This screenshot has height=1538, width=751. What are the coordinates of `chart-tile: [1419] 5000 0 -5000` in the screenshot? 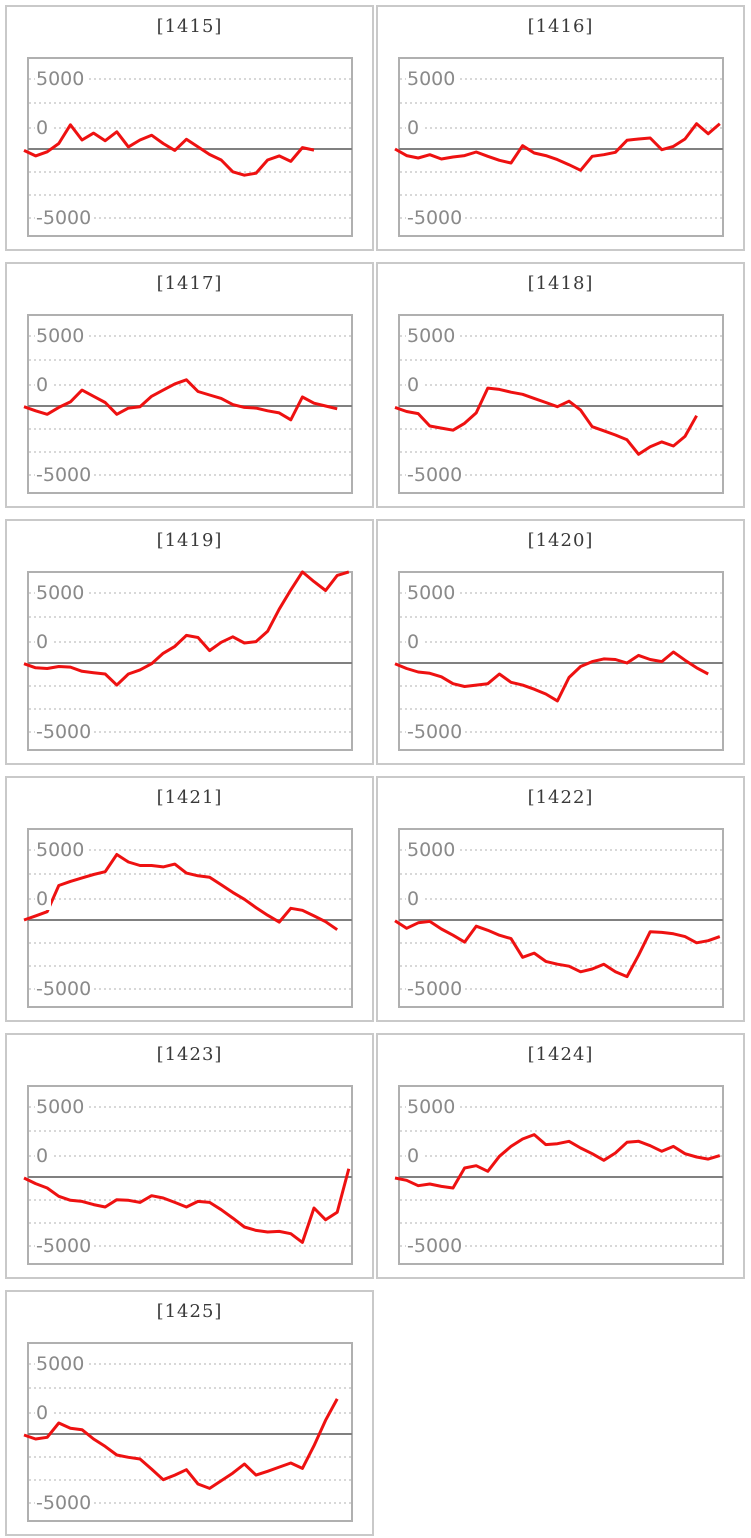 It's located at (189, 642).